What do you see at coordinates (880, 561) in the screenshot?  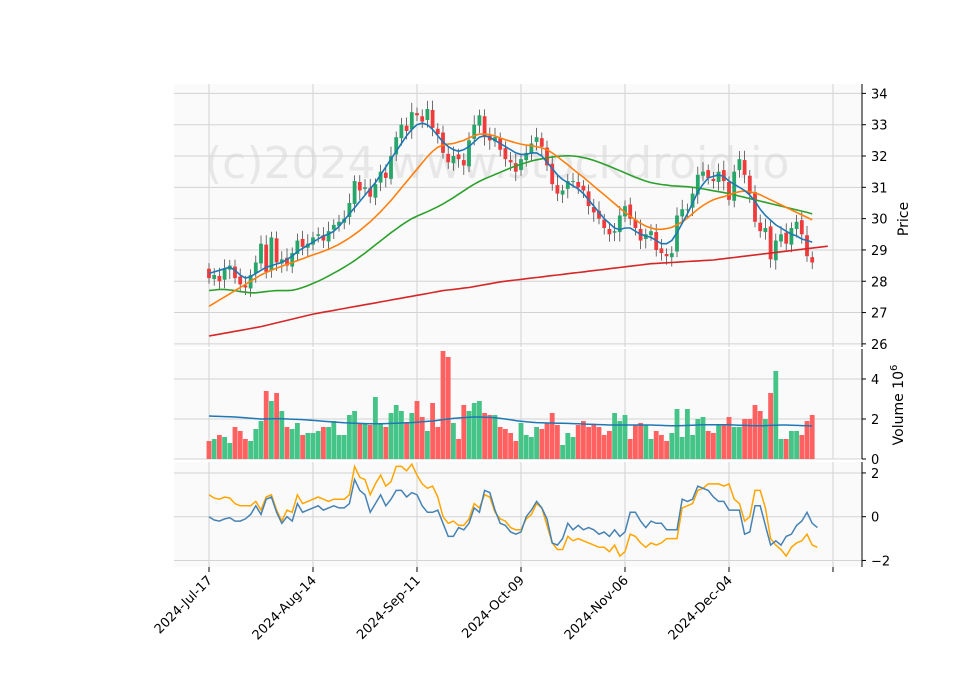 I see `oscillator-axis-tick-label: −2` at bounding box center [880, 561].